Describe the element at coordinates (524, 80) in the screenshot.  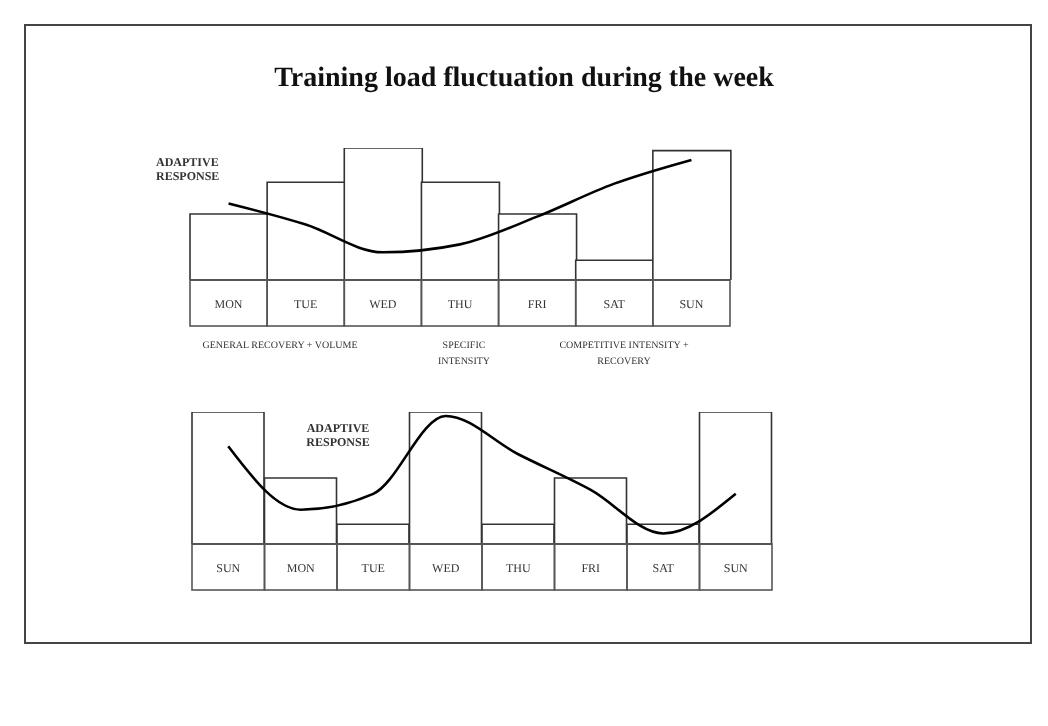
I see `chart-title: Training load fluctuation during the week` at that location.